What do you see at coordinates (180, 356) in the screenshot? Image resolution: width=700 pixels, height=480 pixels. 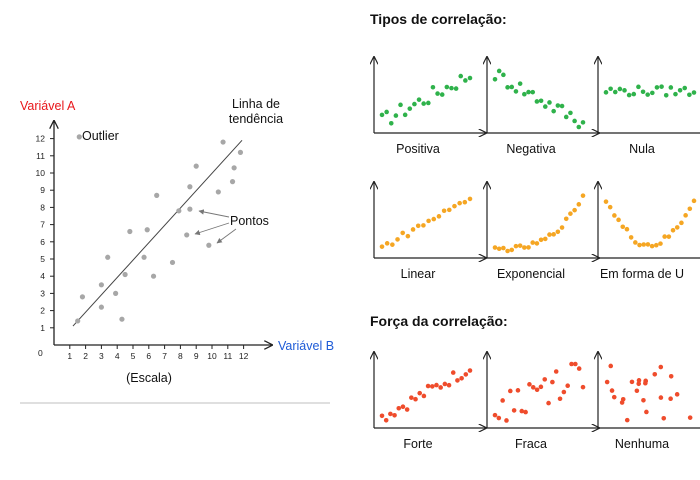 I see `x-tick-label: 8` at bounding box center [180, 356].